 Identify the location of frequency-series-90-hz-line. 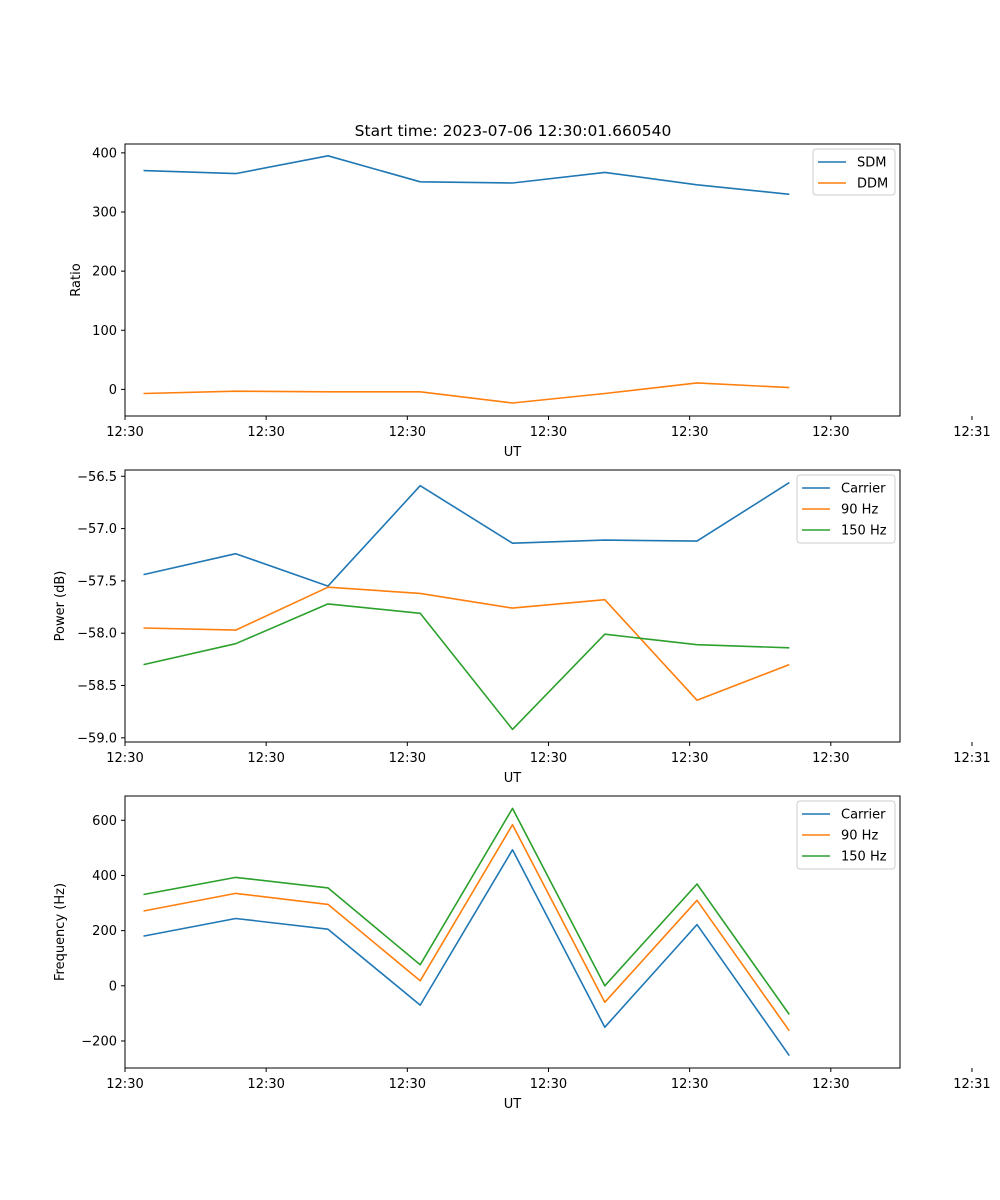
(466, 927).